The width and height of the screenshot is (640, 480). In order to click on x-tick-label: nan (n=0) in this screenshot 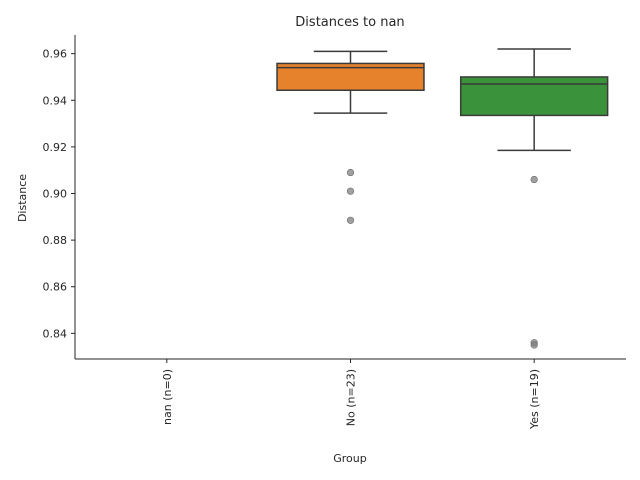, I will do `click(167, 397)`.